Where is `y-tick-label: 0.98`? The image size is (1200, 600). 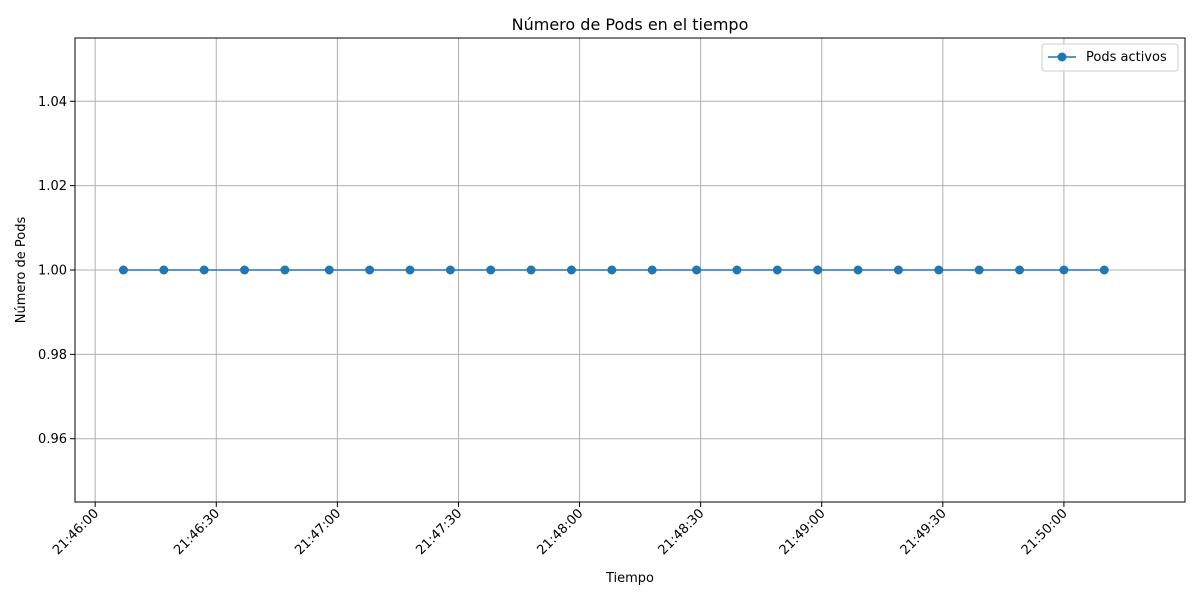 y-tick-label: 0.98 is located at coordinates (52, 355).